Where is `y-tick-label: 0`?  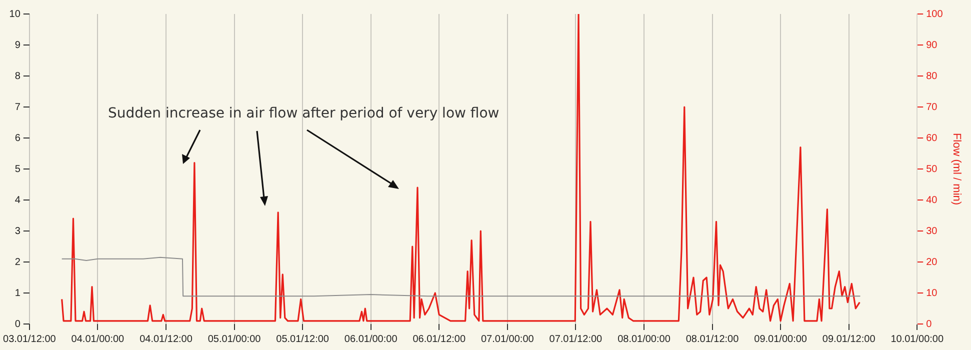 y-tick-label: 0 is located at coordinates (17, 324).